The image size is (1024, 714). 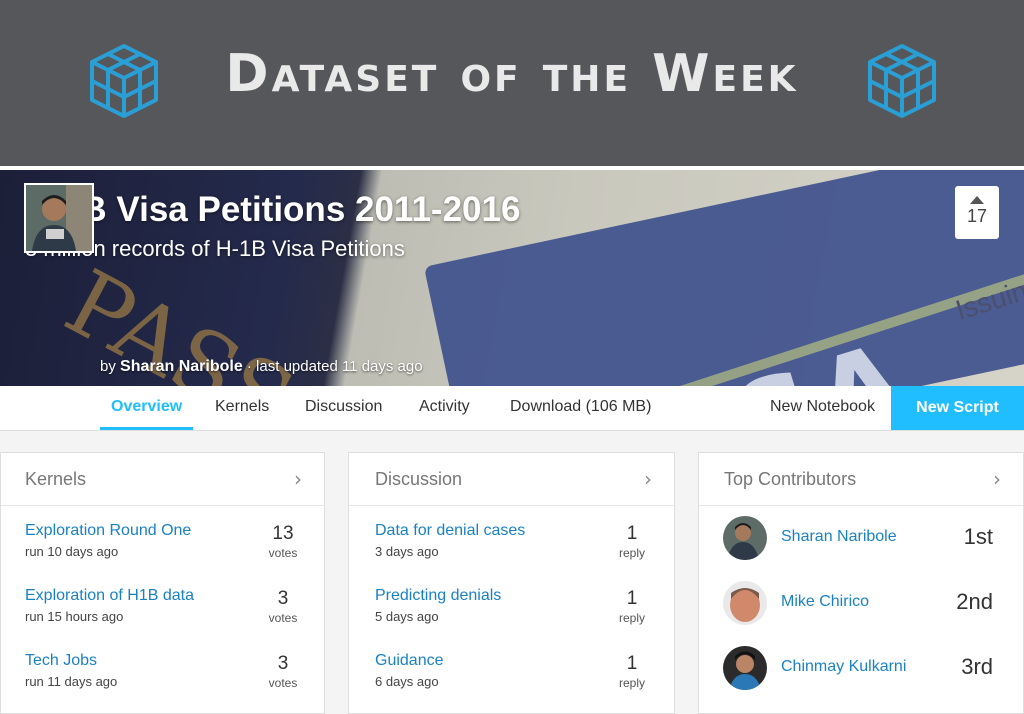 I want to click on tab-overview: Overview, so click(x=147, y=406).